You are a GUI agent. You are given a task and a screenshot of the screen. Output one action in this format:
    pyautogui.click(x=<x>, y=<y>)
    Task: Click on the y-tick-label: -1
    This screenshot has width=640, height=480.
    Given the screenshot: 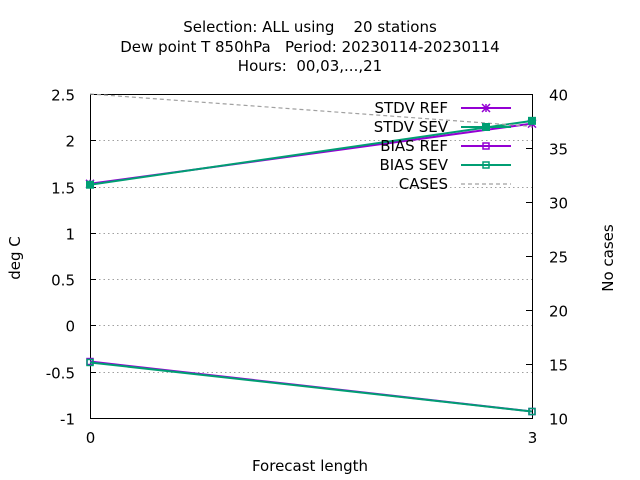 What is the action you would take?
    pyautogui.click(x=67, y=420)
    